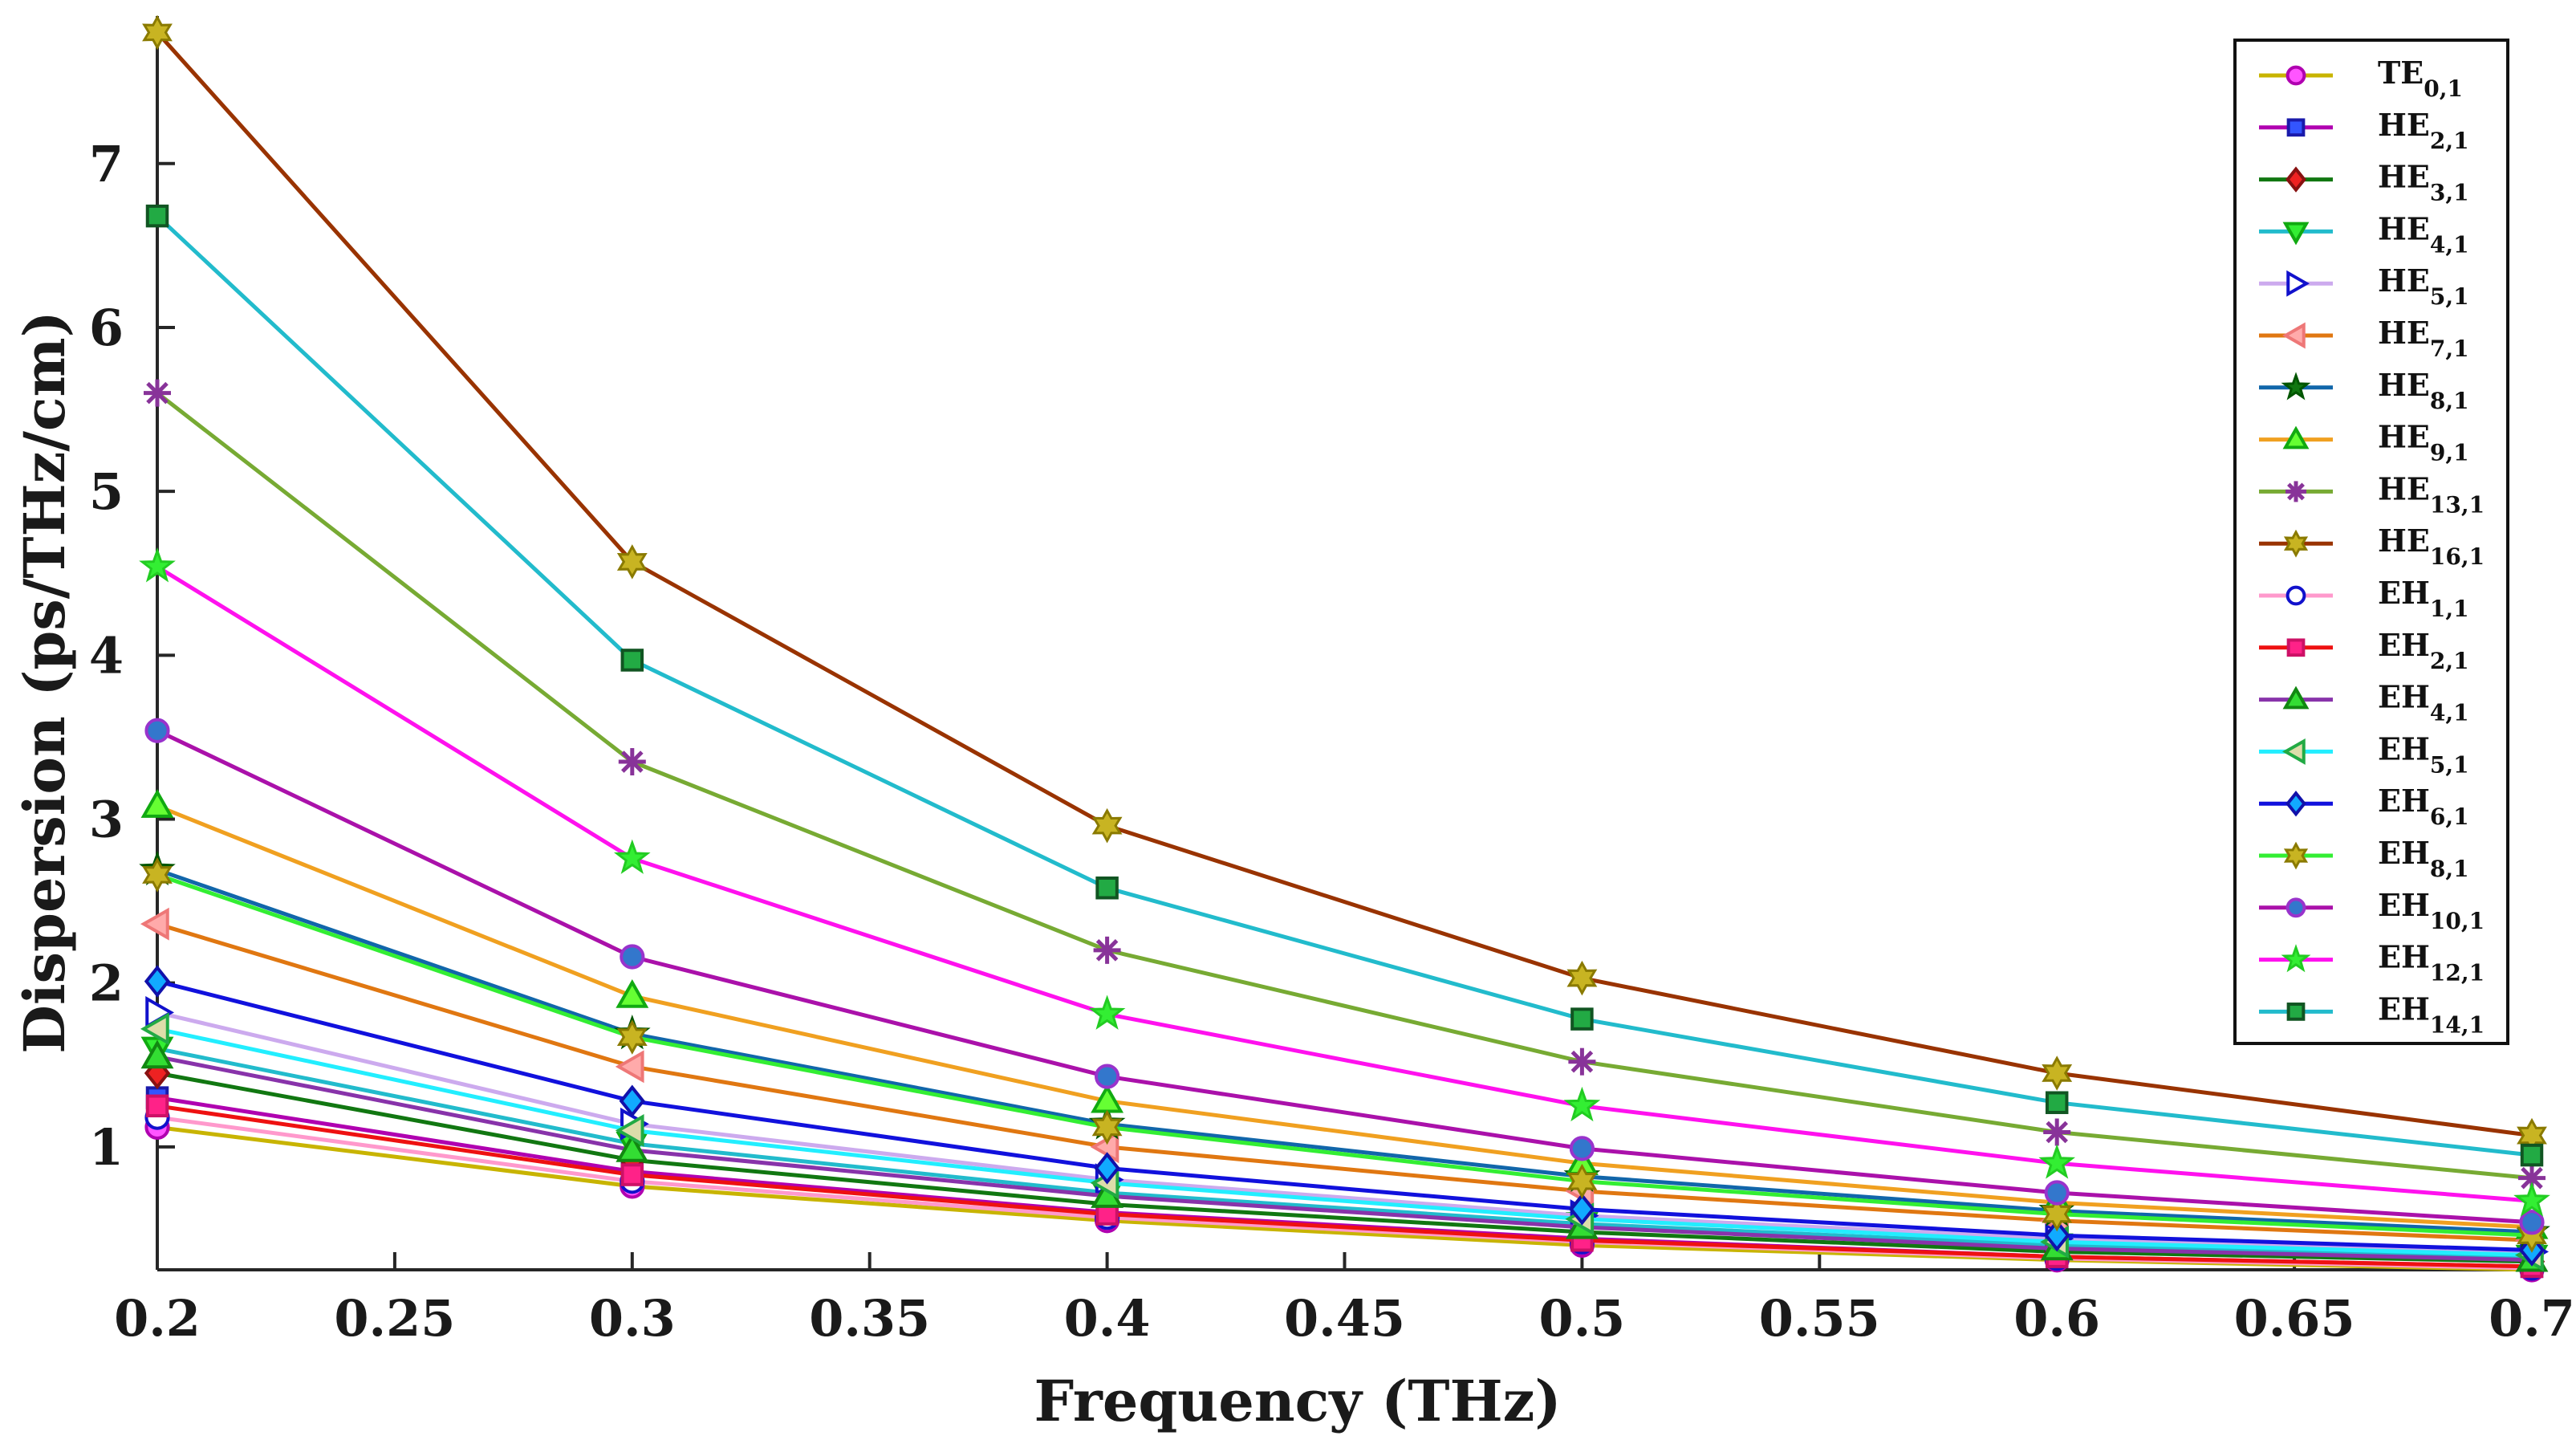 Image resolution: width=2576 pixels, height=1448 pixels. I want to click on legend-label: EH10,1, so click(2431, 910).